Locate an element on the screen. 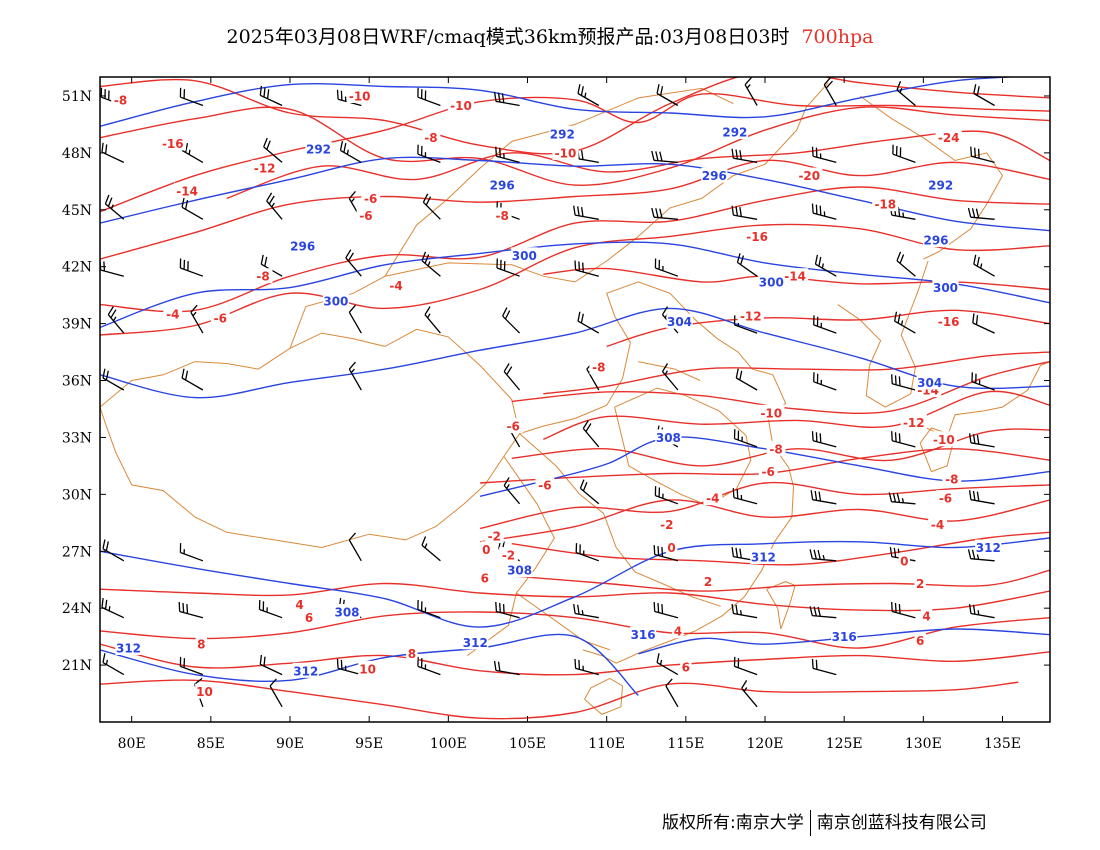 This screenshot has width=1100, height=850. title-text: 2025年03月08日WRF/cmaq模式36km预报产品:03月08日03时 is located at coordinates (508, 37).